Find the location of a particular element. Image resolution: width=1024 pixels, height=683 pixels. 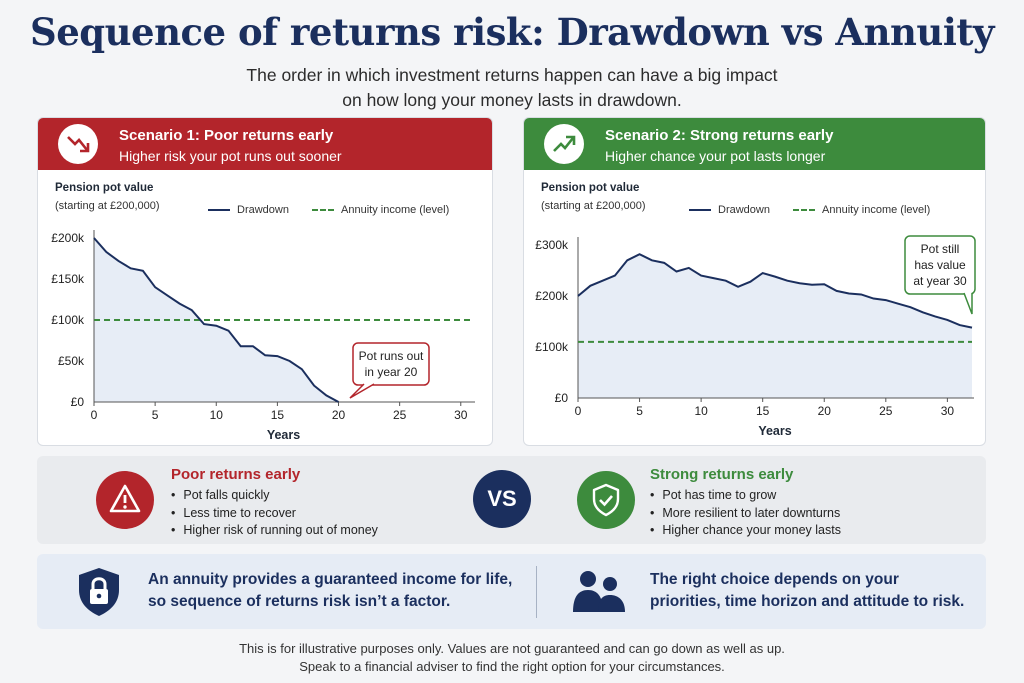

scenario-1-subtitle: Higher risk your pot runs out sooner is located at coordinates (230, 156).